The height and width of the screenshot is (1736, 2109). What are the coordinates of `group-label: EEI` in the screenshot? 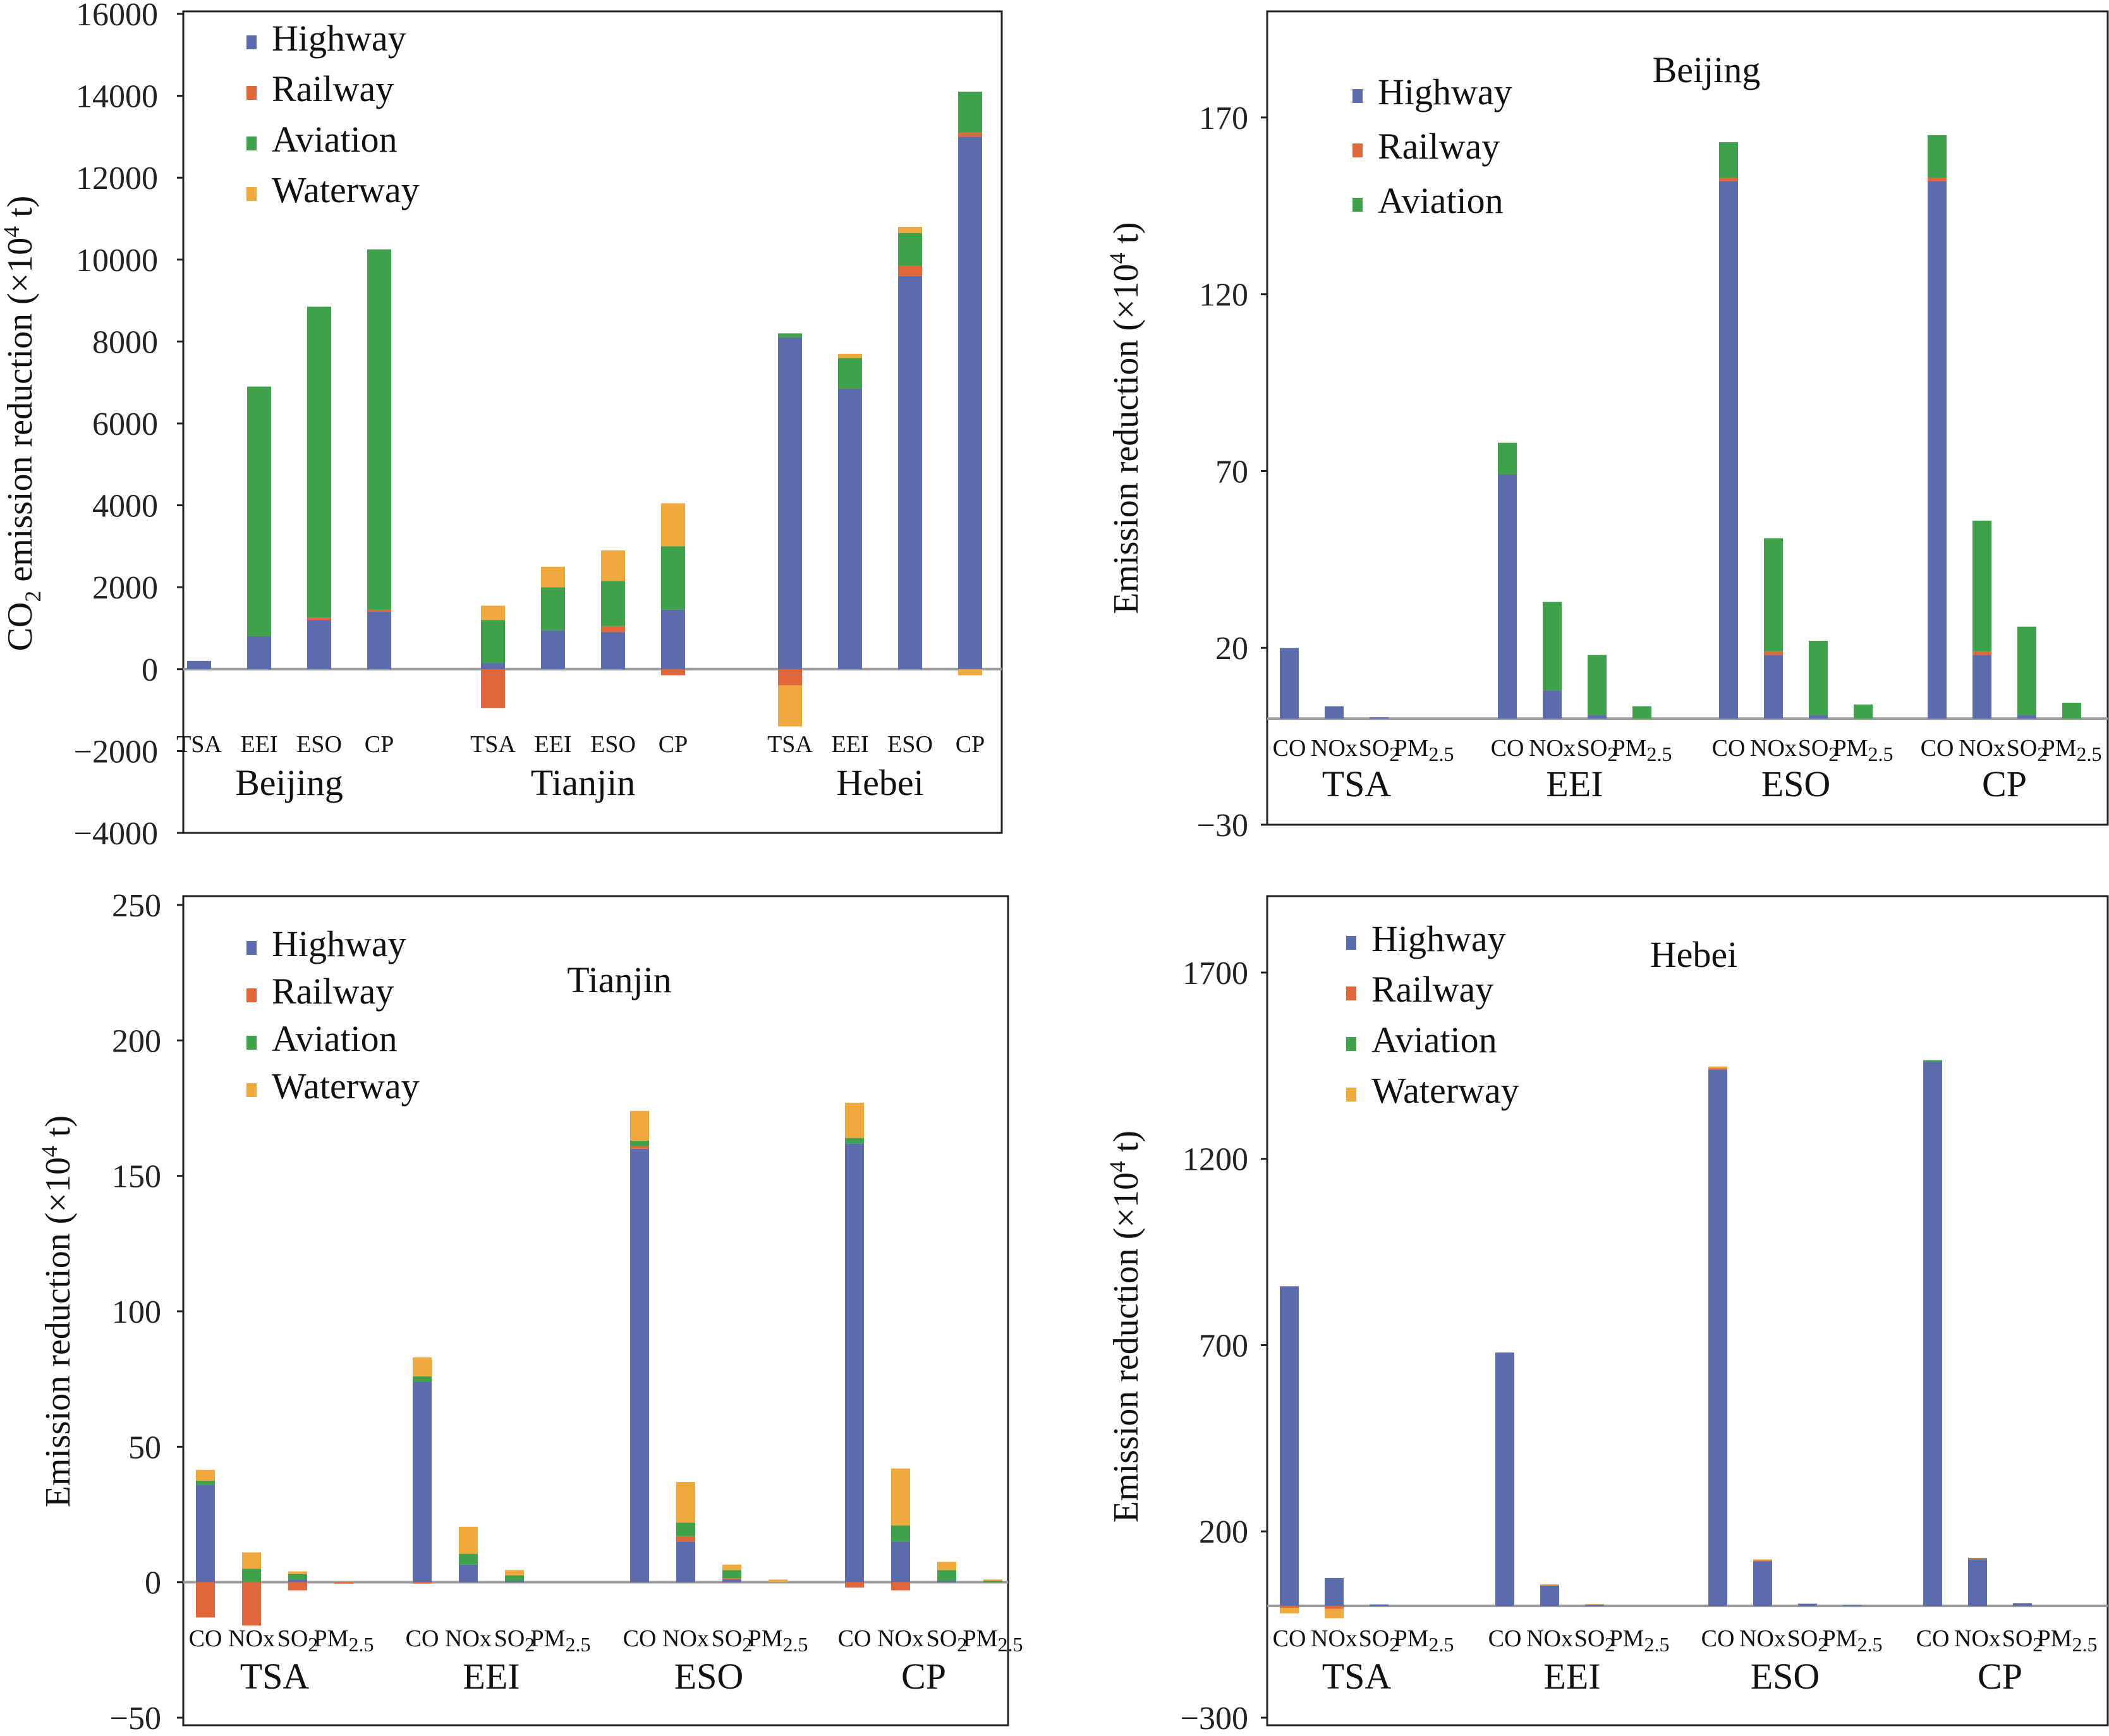 It's located at (1571, 1677).